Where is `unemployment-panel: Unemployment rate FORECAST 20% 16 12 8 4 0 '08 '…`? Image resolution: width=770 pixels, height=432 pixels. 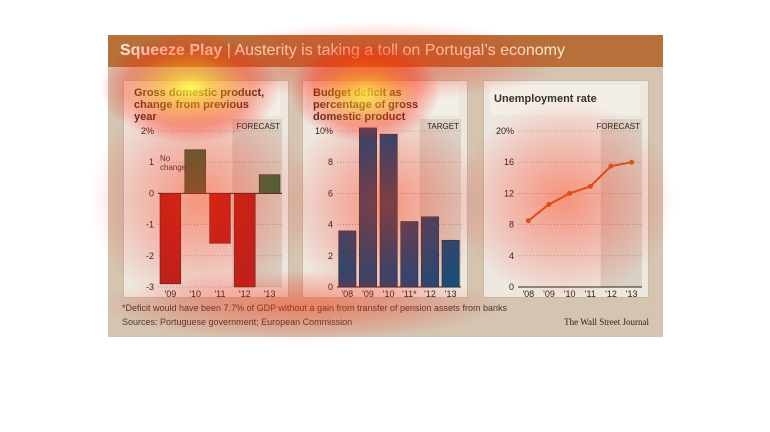 unemployment-panel: Unemployment rate FORECAST 20% 16 12 8 4 0 '08 '… is located at coordinates (566, 189).